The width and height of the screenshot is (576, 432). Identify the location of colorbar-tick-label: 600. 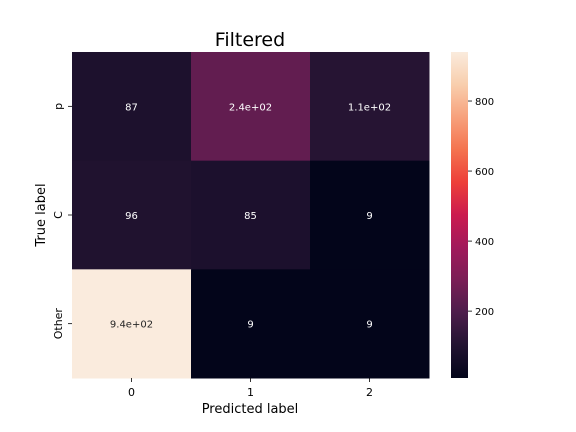
(484, 172).